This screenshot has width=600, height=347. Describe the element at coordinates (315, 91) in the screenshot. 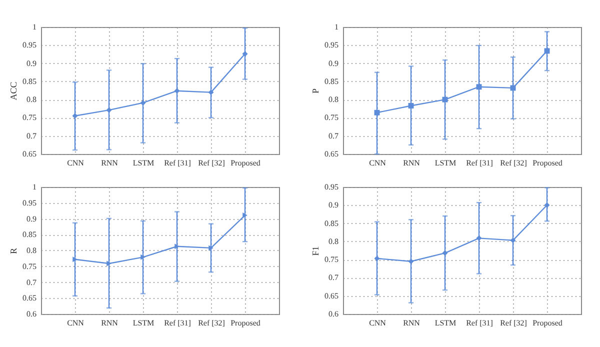

I see `y-axis-title: P` at that location.